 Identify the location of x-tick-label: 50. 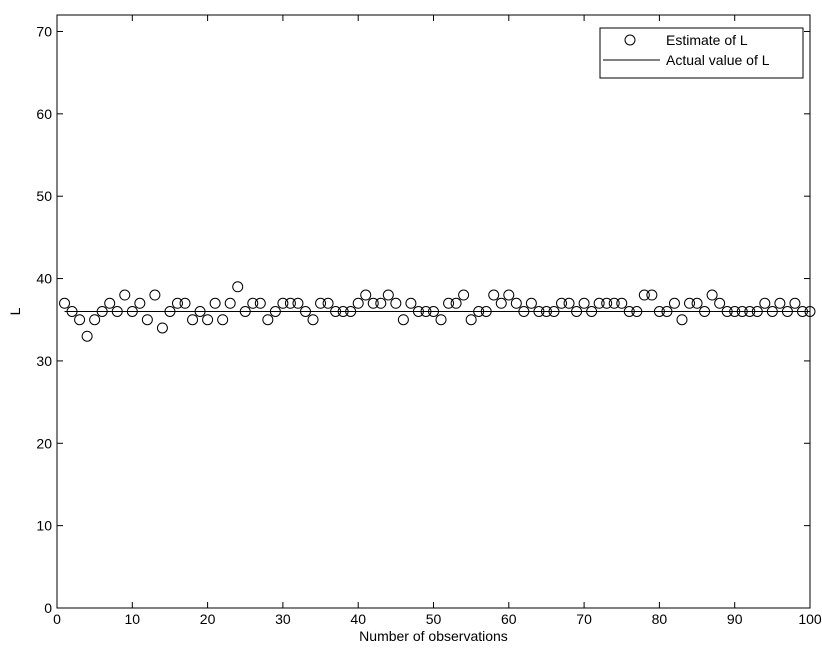
(434, 619).